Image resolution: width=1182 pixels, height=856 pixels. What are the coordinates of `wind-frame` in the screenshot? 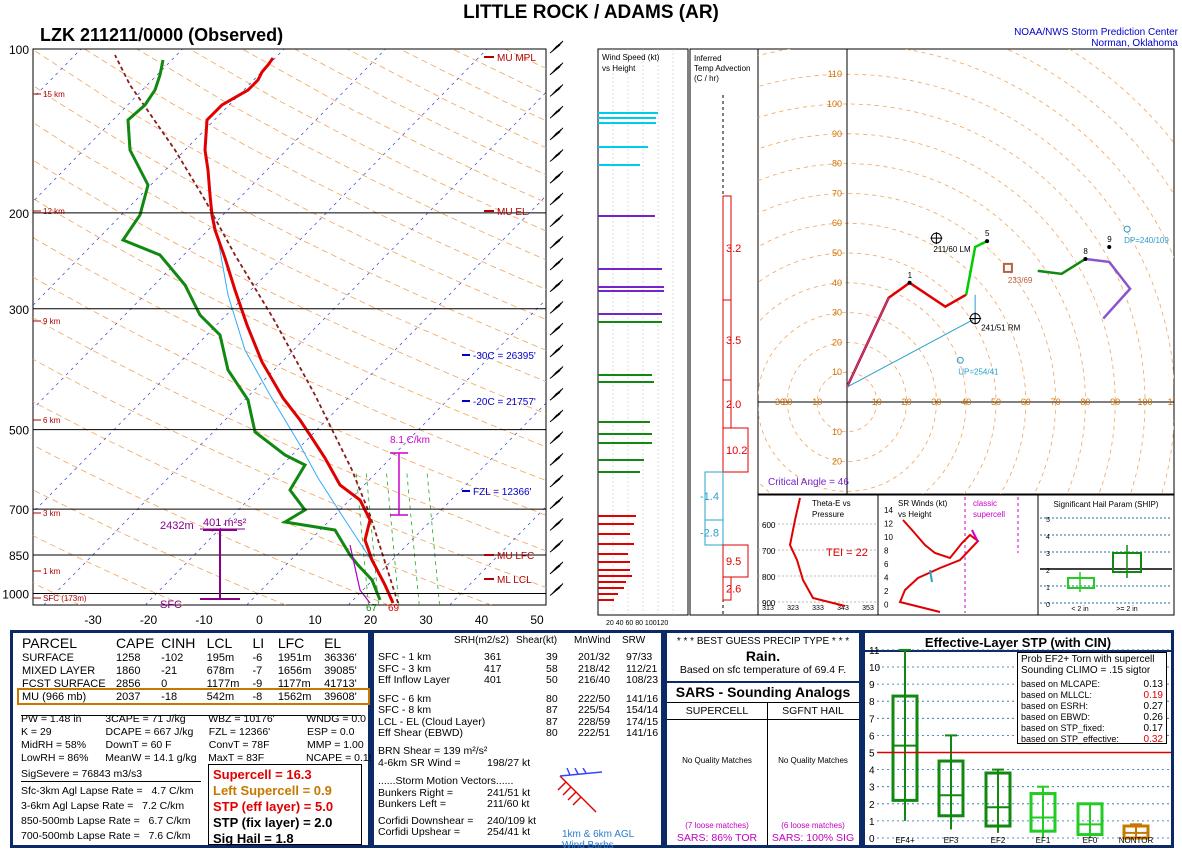 It's located at (643, 332).